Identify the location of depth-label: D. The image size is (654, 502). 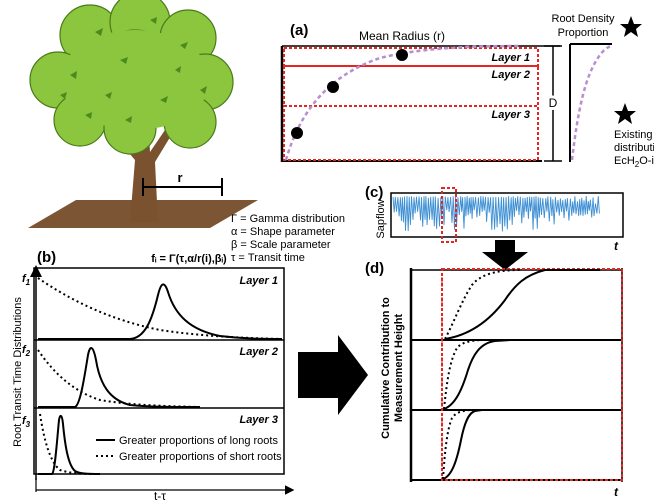
(553, 103).